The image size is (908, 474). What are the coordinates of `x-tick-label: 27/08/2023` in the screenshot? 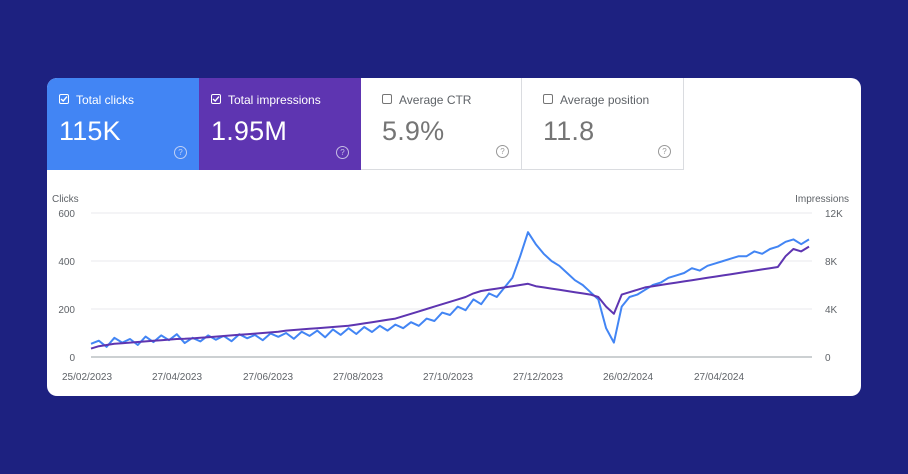 It's located at (358, 377).